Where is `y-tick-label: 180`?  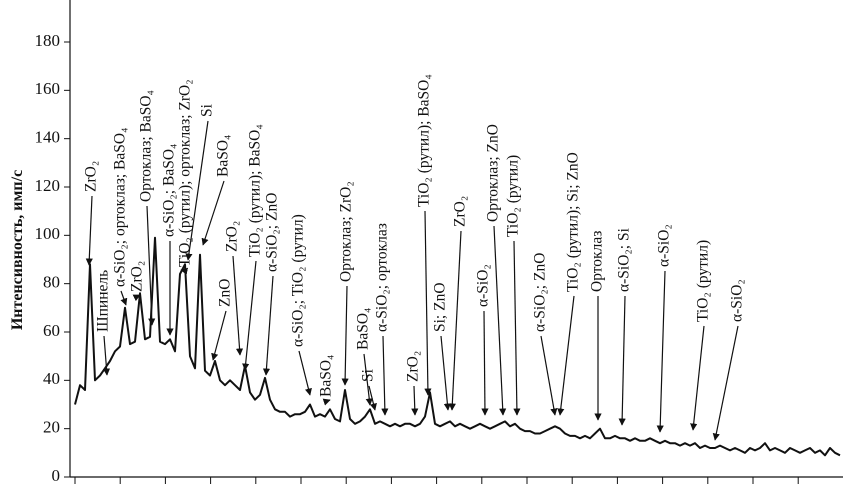 y-tick-label: 180 is located at coordinates (48, 40).